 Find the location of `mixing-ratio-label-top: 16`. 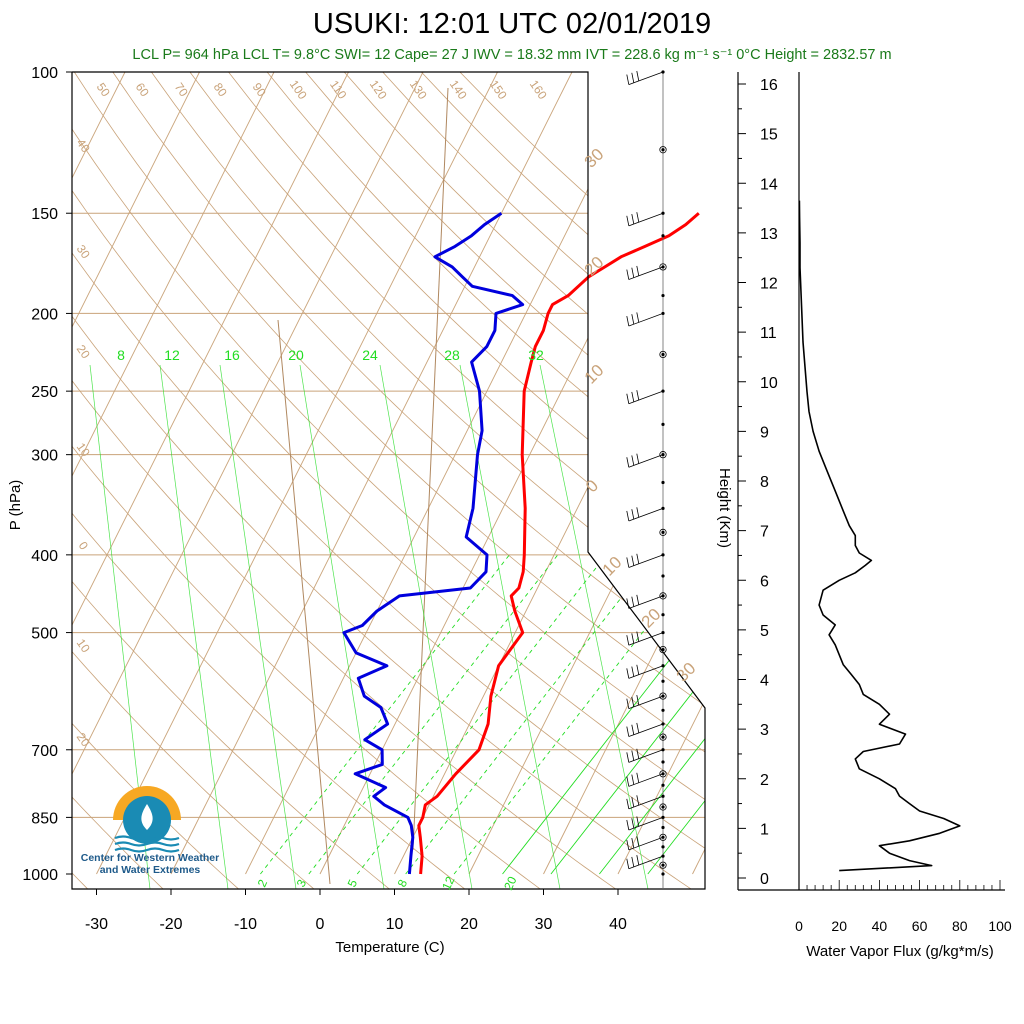

mixing-ratio-label-top: 16 is located at coordinates (232, 355).